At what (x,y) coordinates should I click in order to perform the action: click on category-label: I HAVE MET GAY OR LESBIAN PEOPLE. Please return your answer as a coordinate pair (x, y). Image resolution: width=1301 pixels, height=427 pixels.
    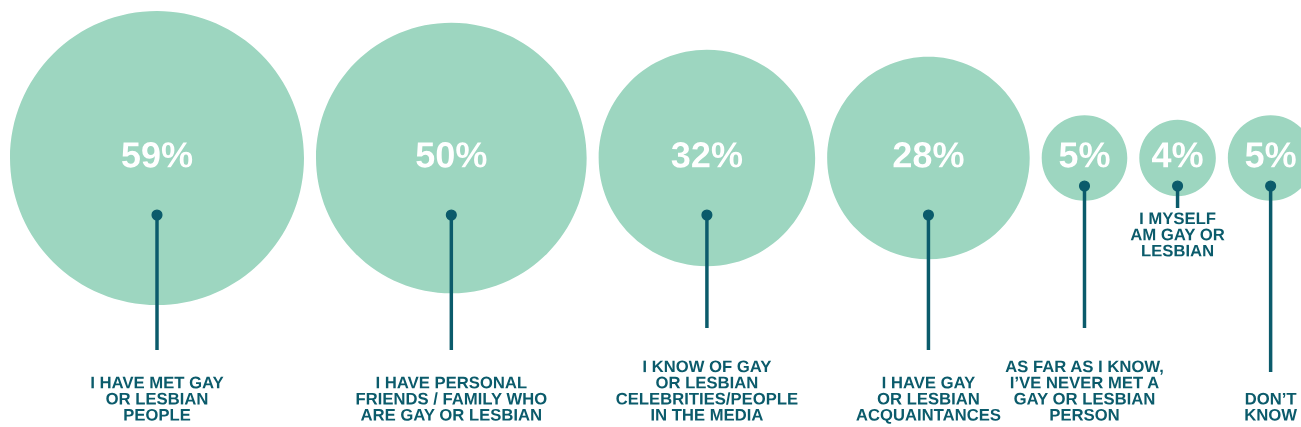
    Looking at the image, I should click on (157, 398).